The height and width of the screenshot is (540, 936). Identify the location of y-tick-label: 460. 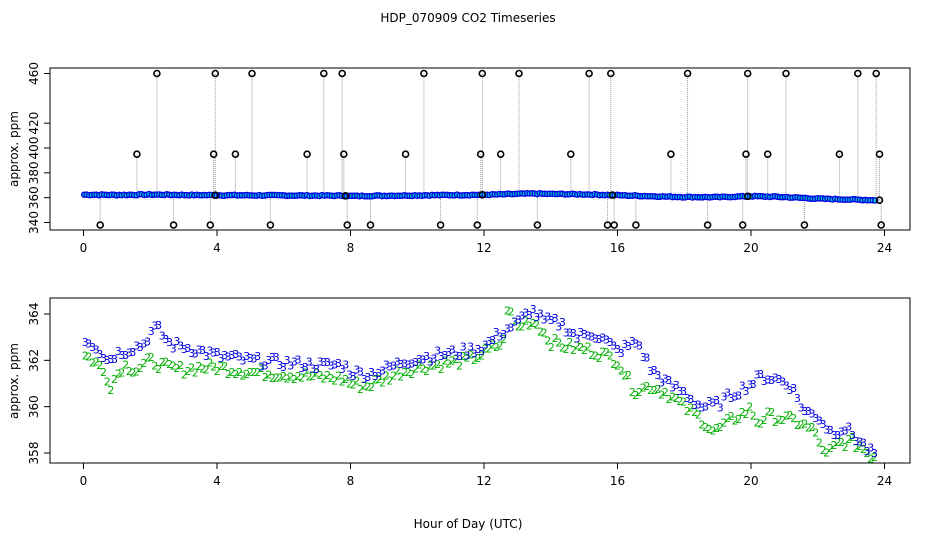
(34, 73).